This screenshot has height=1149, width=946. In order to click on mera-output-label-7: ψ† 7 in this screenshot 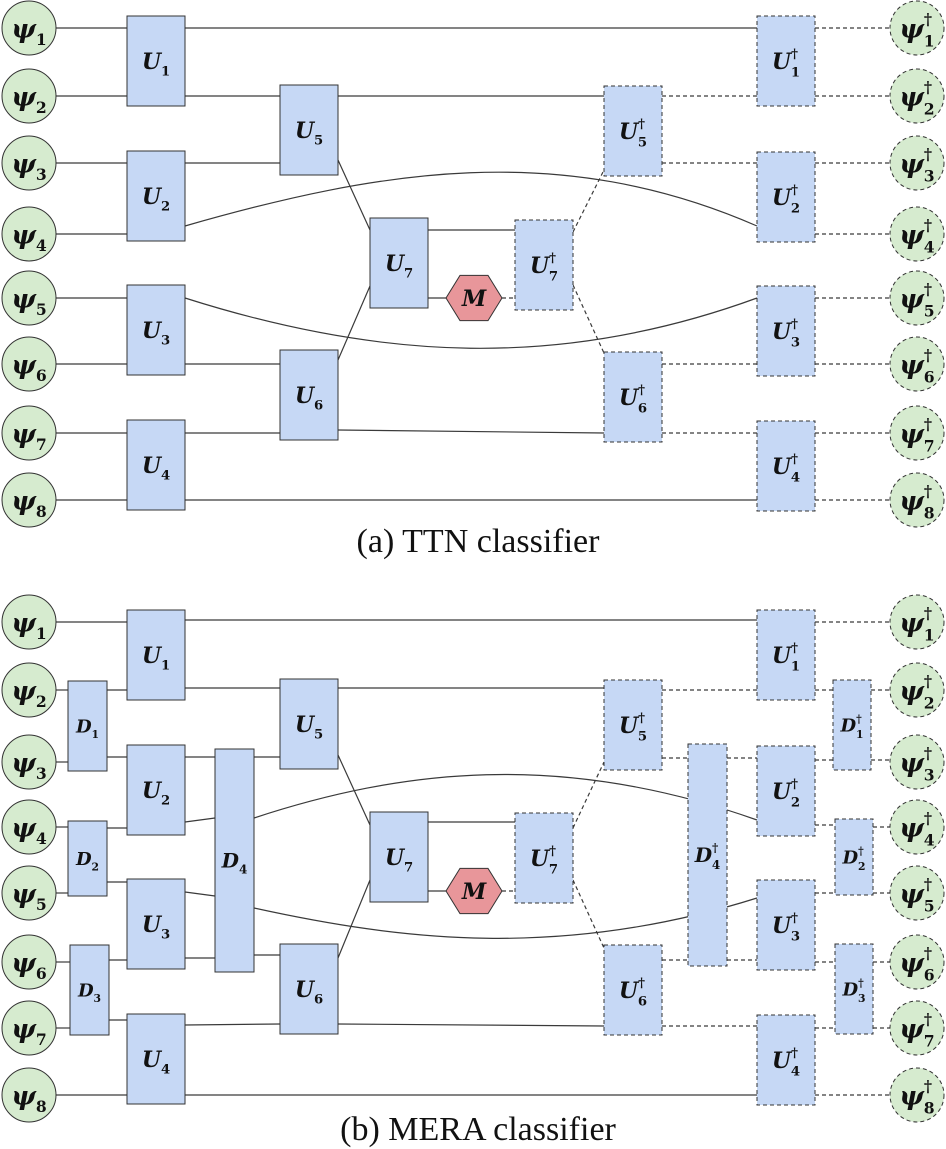, I will do `click(916, 1029)`.